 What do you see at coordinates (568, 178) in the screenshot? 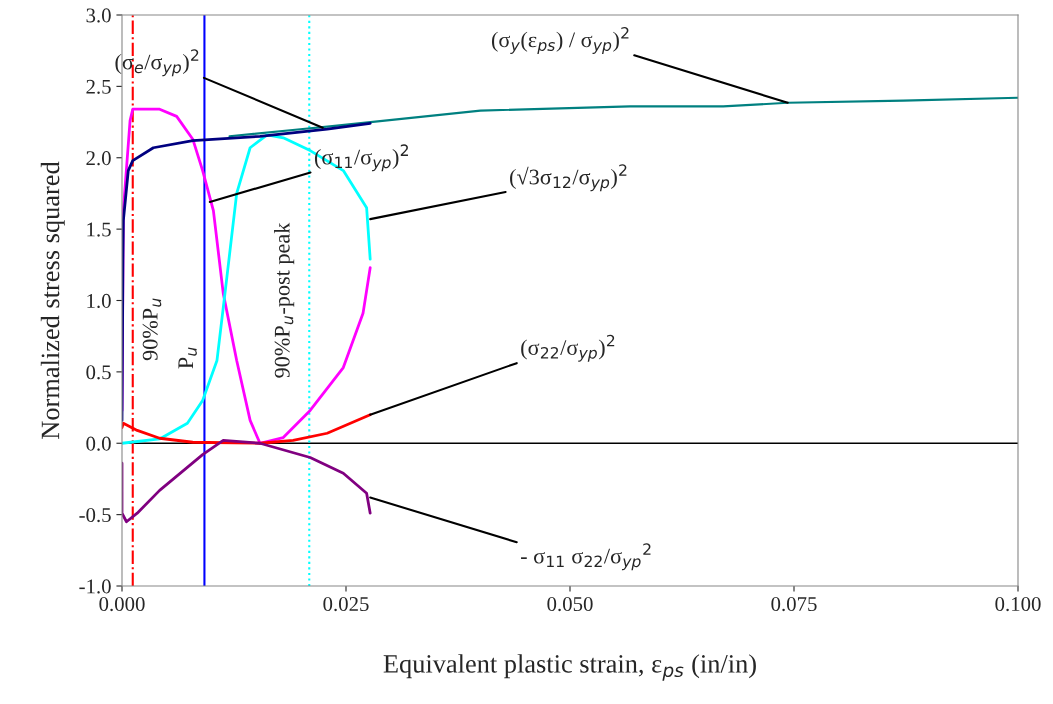
I see `annotation: (√3σ$_{12}$/σ$_{yp}$)$^{2}$` at bounding box center [568, 178].